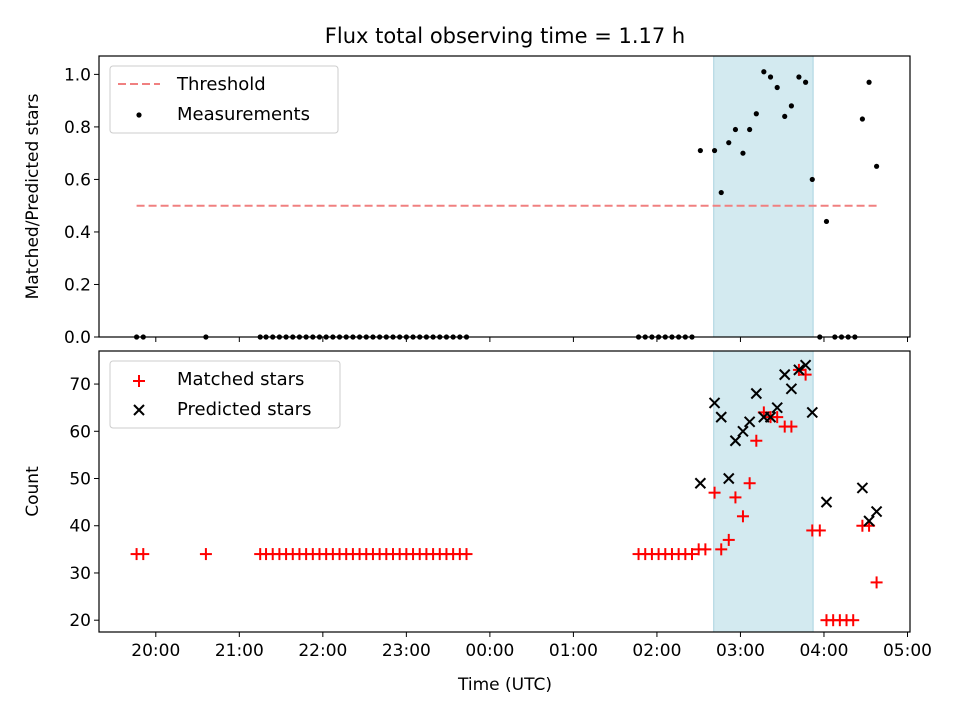 The width and height of the screenshot is (960, 720). Describe the element at coordinates (406, 651) in the screenshot. I see `x-tick-label: 23:00` at that location.